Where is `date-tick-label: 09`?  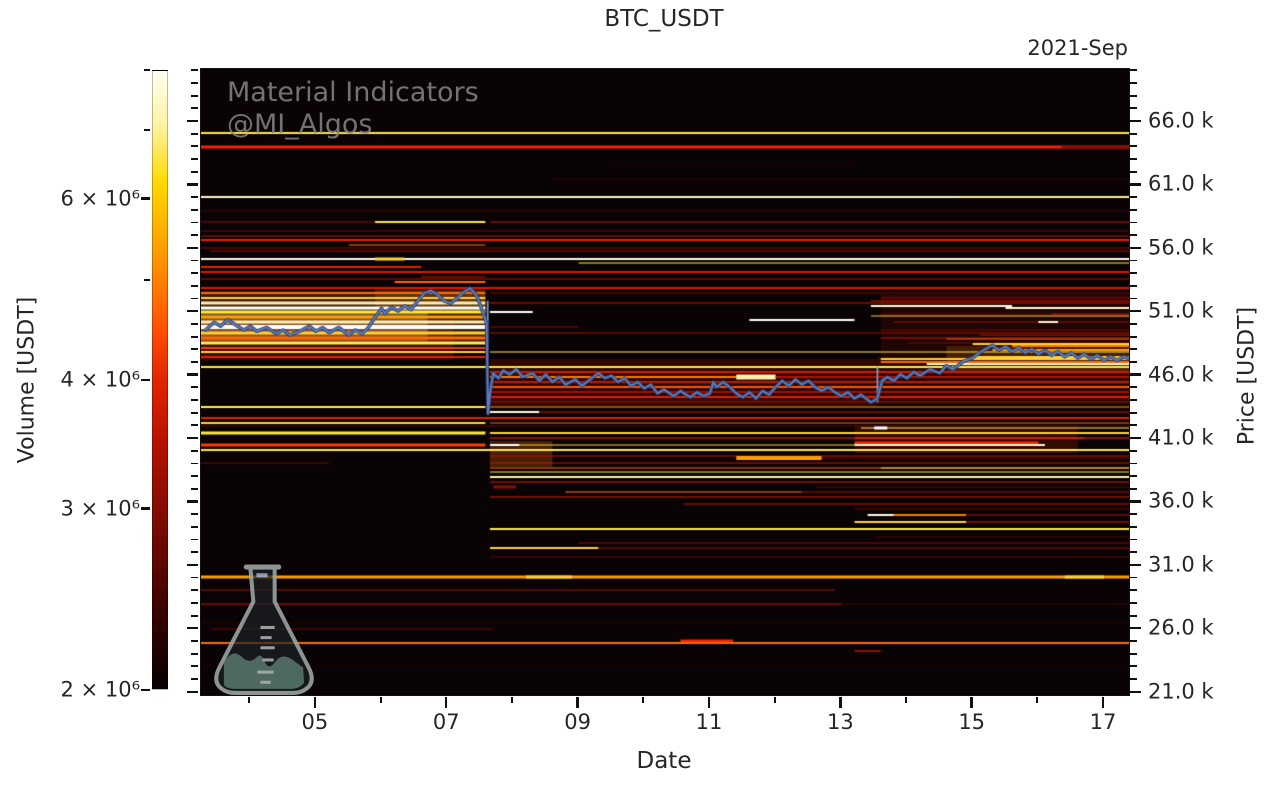 date-tick-label: 09 is located at coordinates (577, 722).